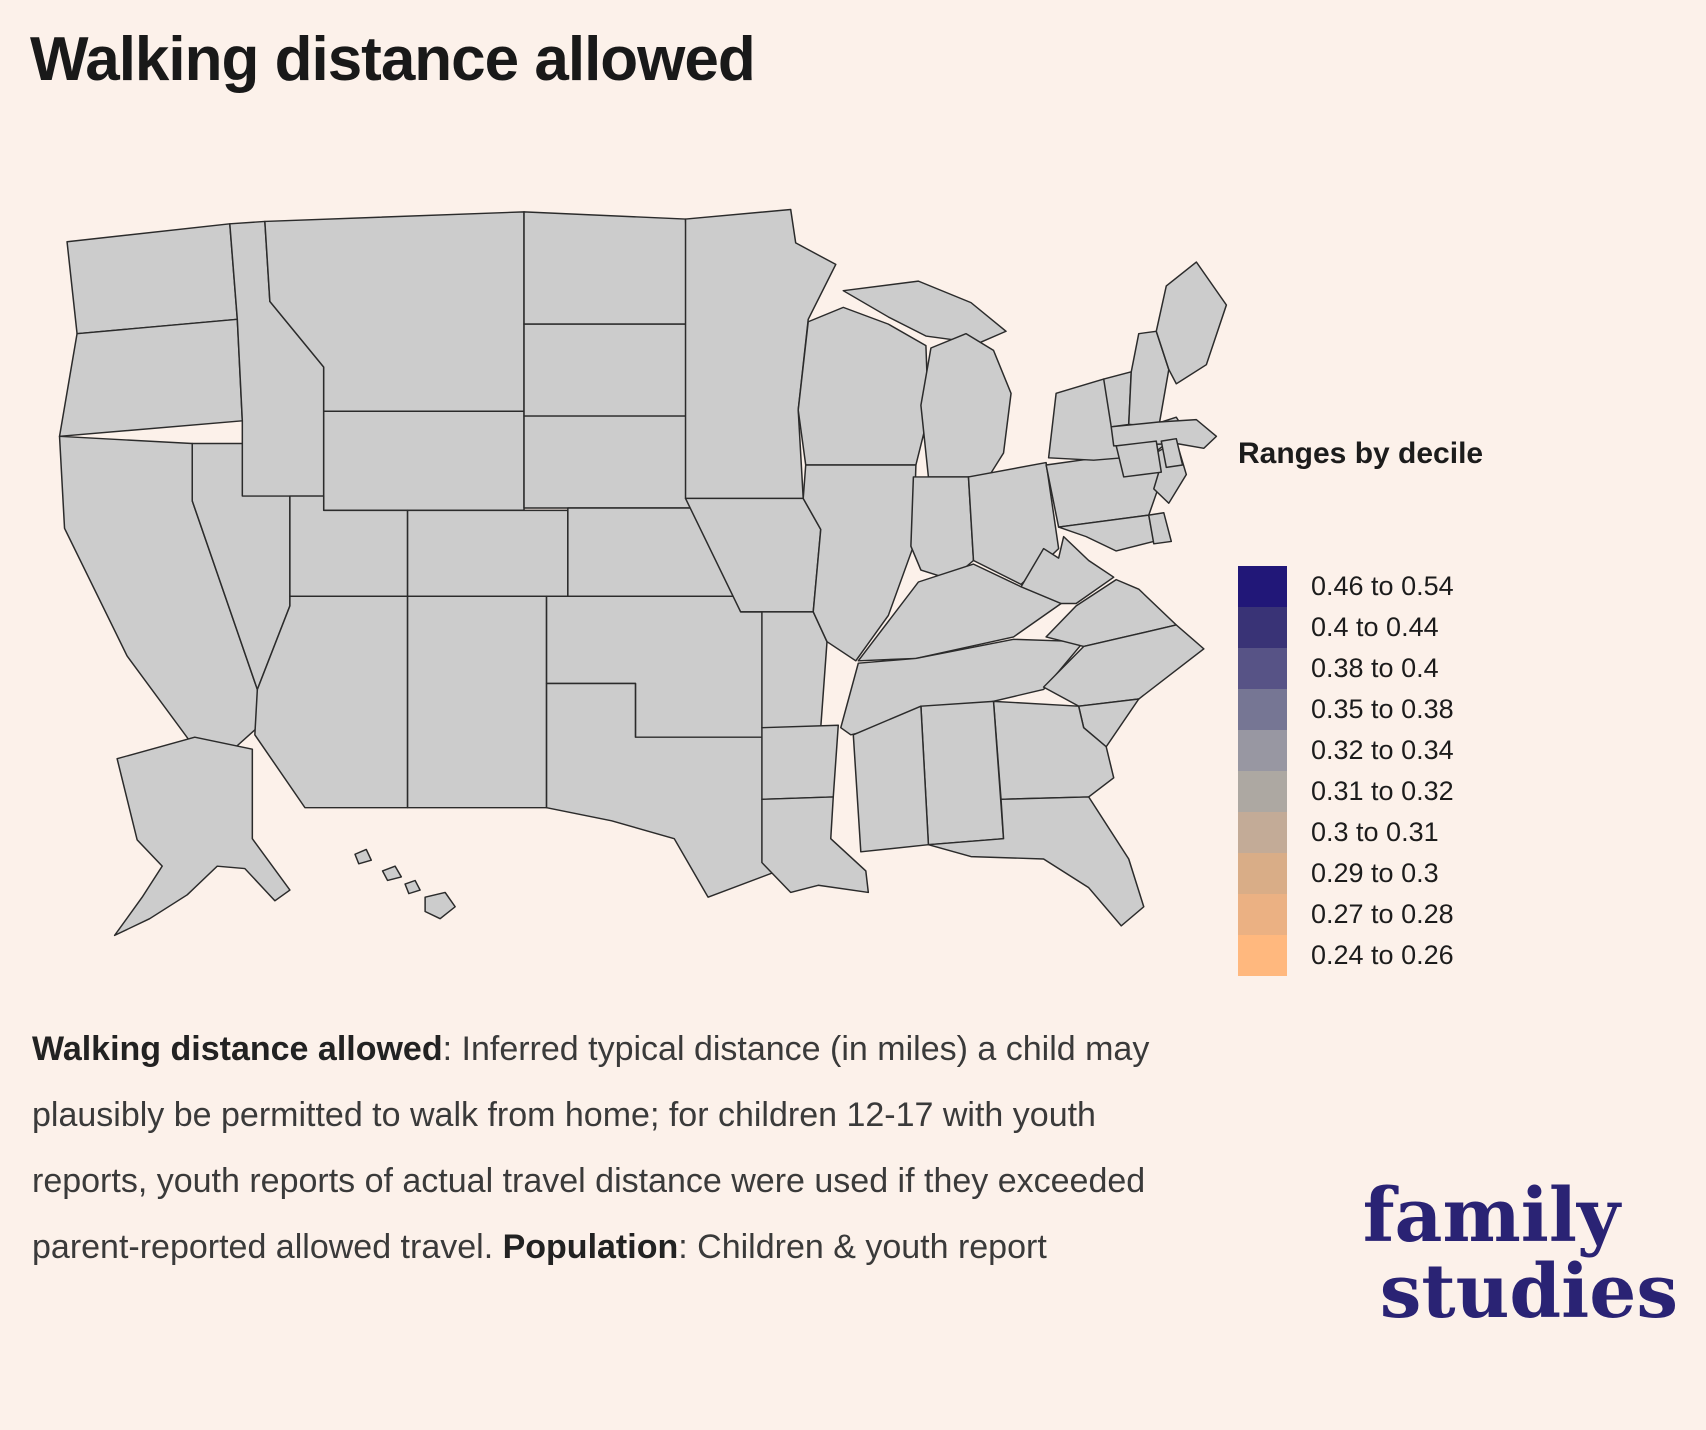  What do you see at coordinates (1106, 533) in the screenshot?
I see `state-maryland` at bounding box center [1106, 533].